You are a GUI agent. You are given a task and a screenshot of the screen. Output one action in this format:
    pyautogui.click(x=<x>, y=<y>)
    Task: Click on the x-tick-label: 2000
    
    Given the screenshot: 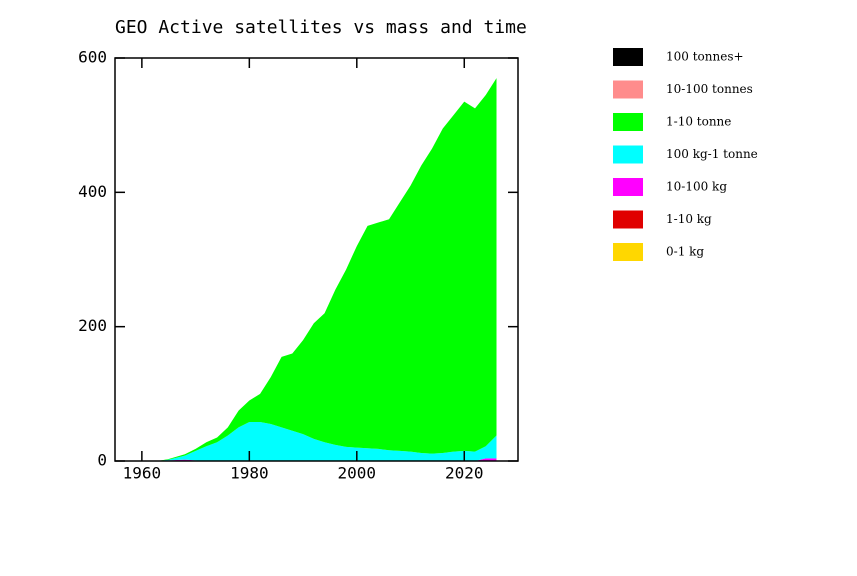 What is the action you would take?
    pyautogui.click(x=357, y=473)
    